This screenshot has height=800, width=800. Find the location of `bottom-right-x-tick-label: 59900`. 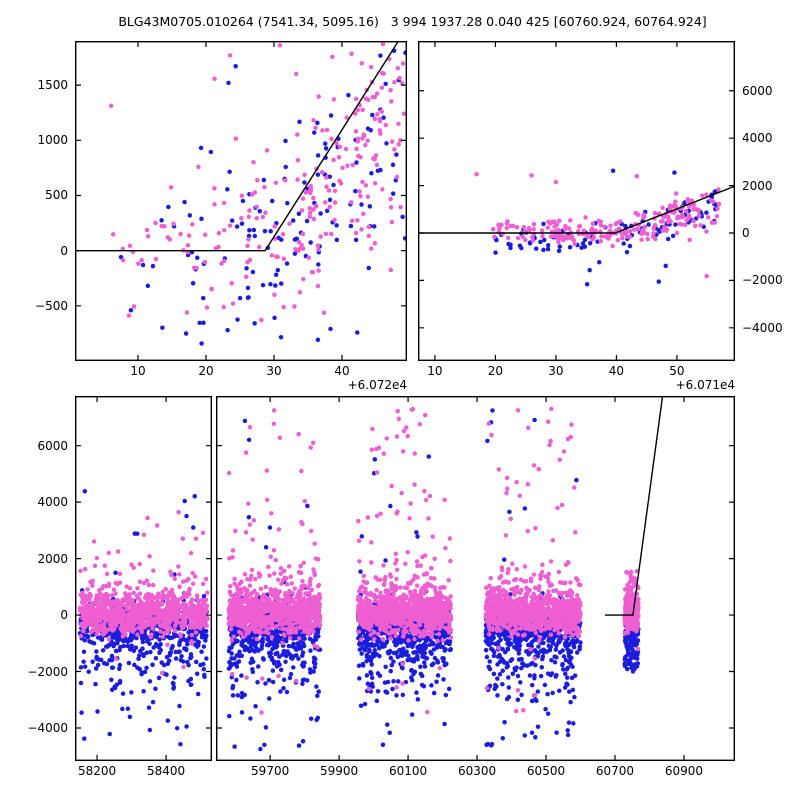

bottom-right-x-tick-label: 59900 is located at coordinates (339, 771).